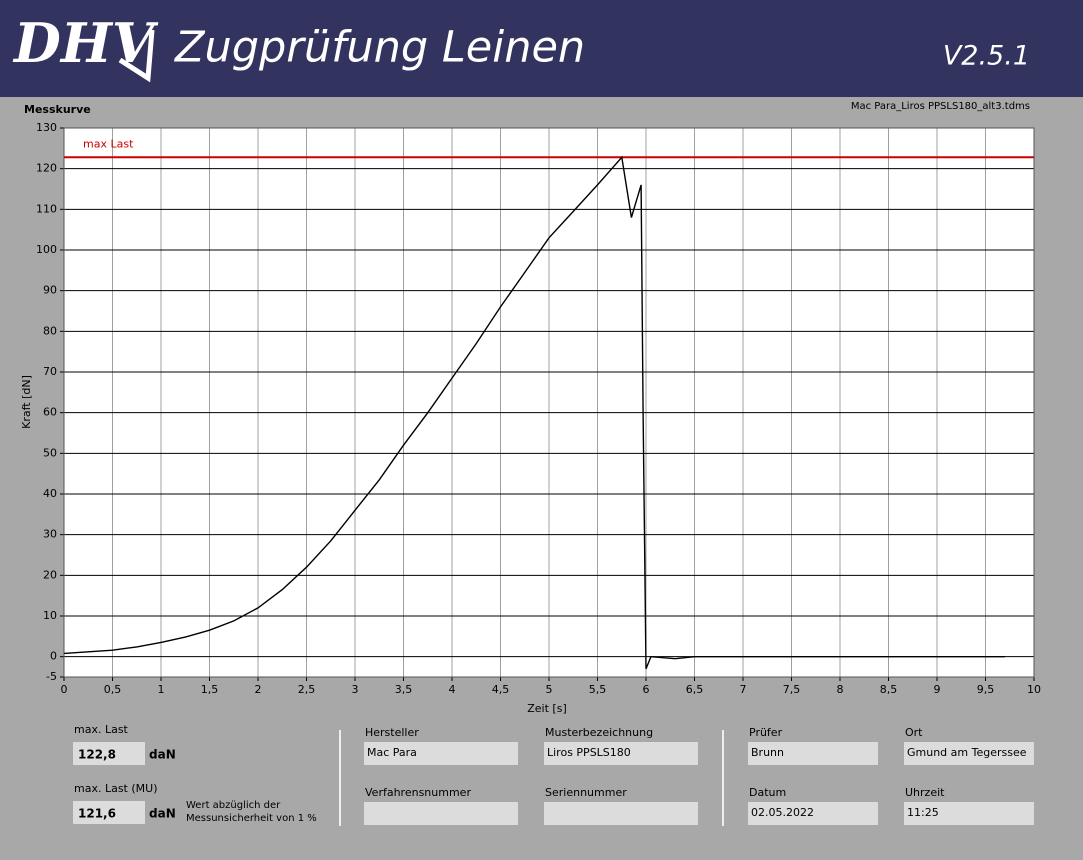 This screenshot has width=1083, height=860. What do you see at coordinates (57, 109) in the screenshot?
I see `chart-title: Messkurve` at bounding box center [57, 109].